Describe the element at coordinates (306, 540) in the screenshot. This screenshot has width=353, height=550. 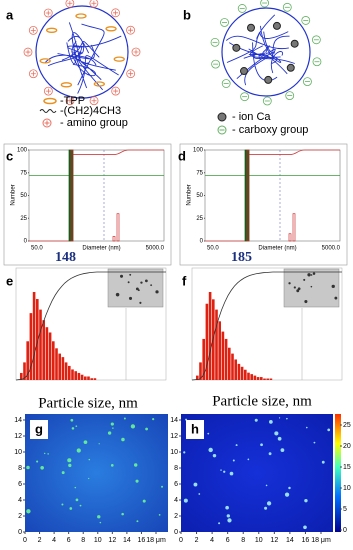
I see `x-tick-label: 16` at that location.